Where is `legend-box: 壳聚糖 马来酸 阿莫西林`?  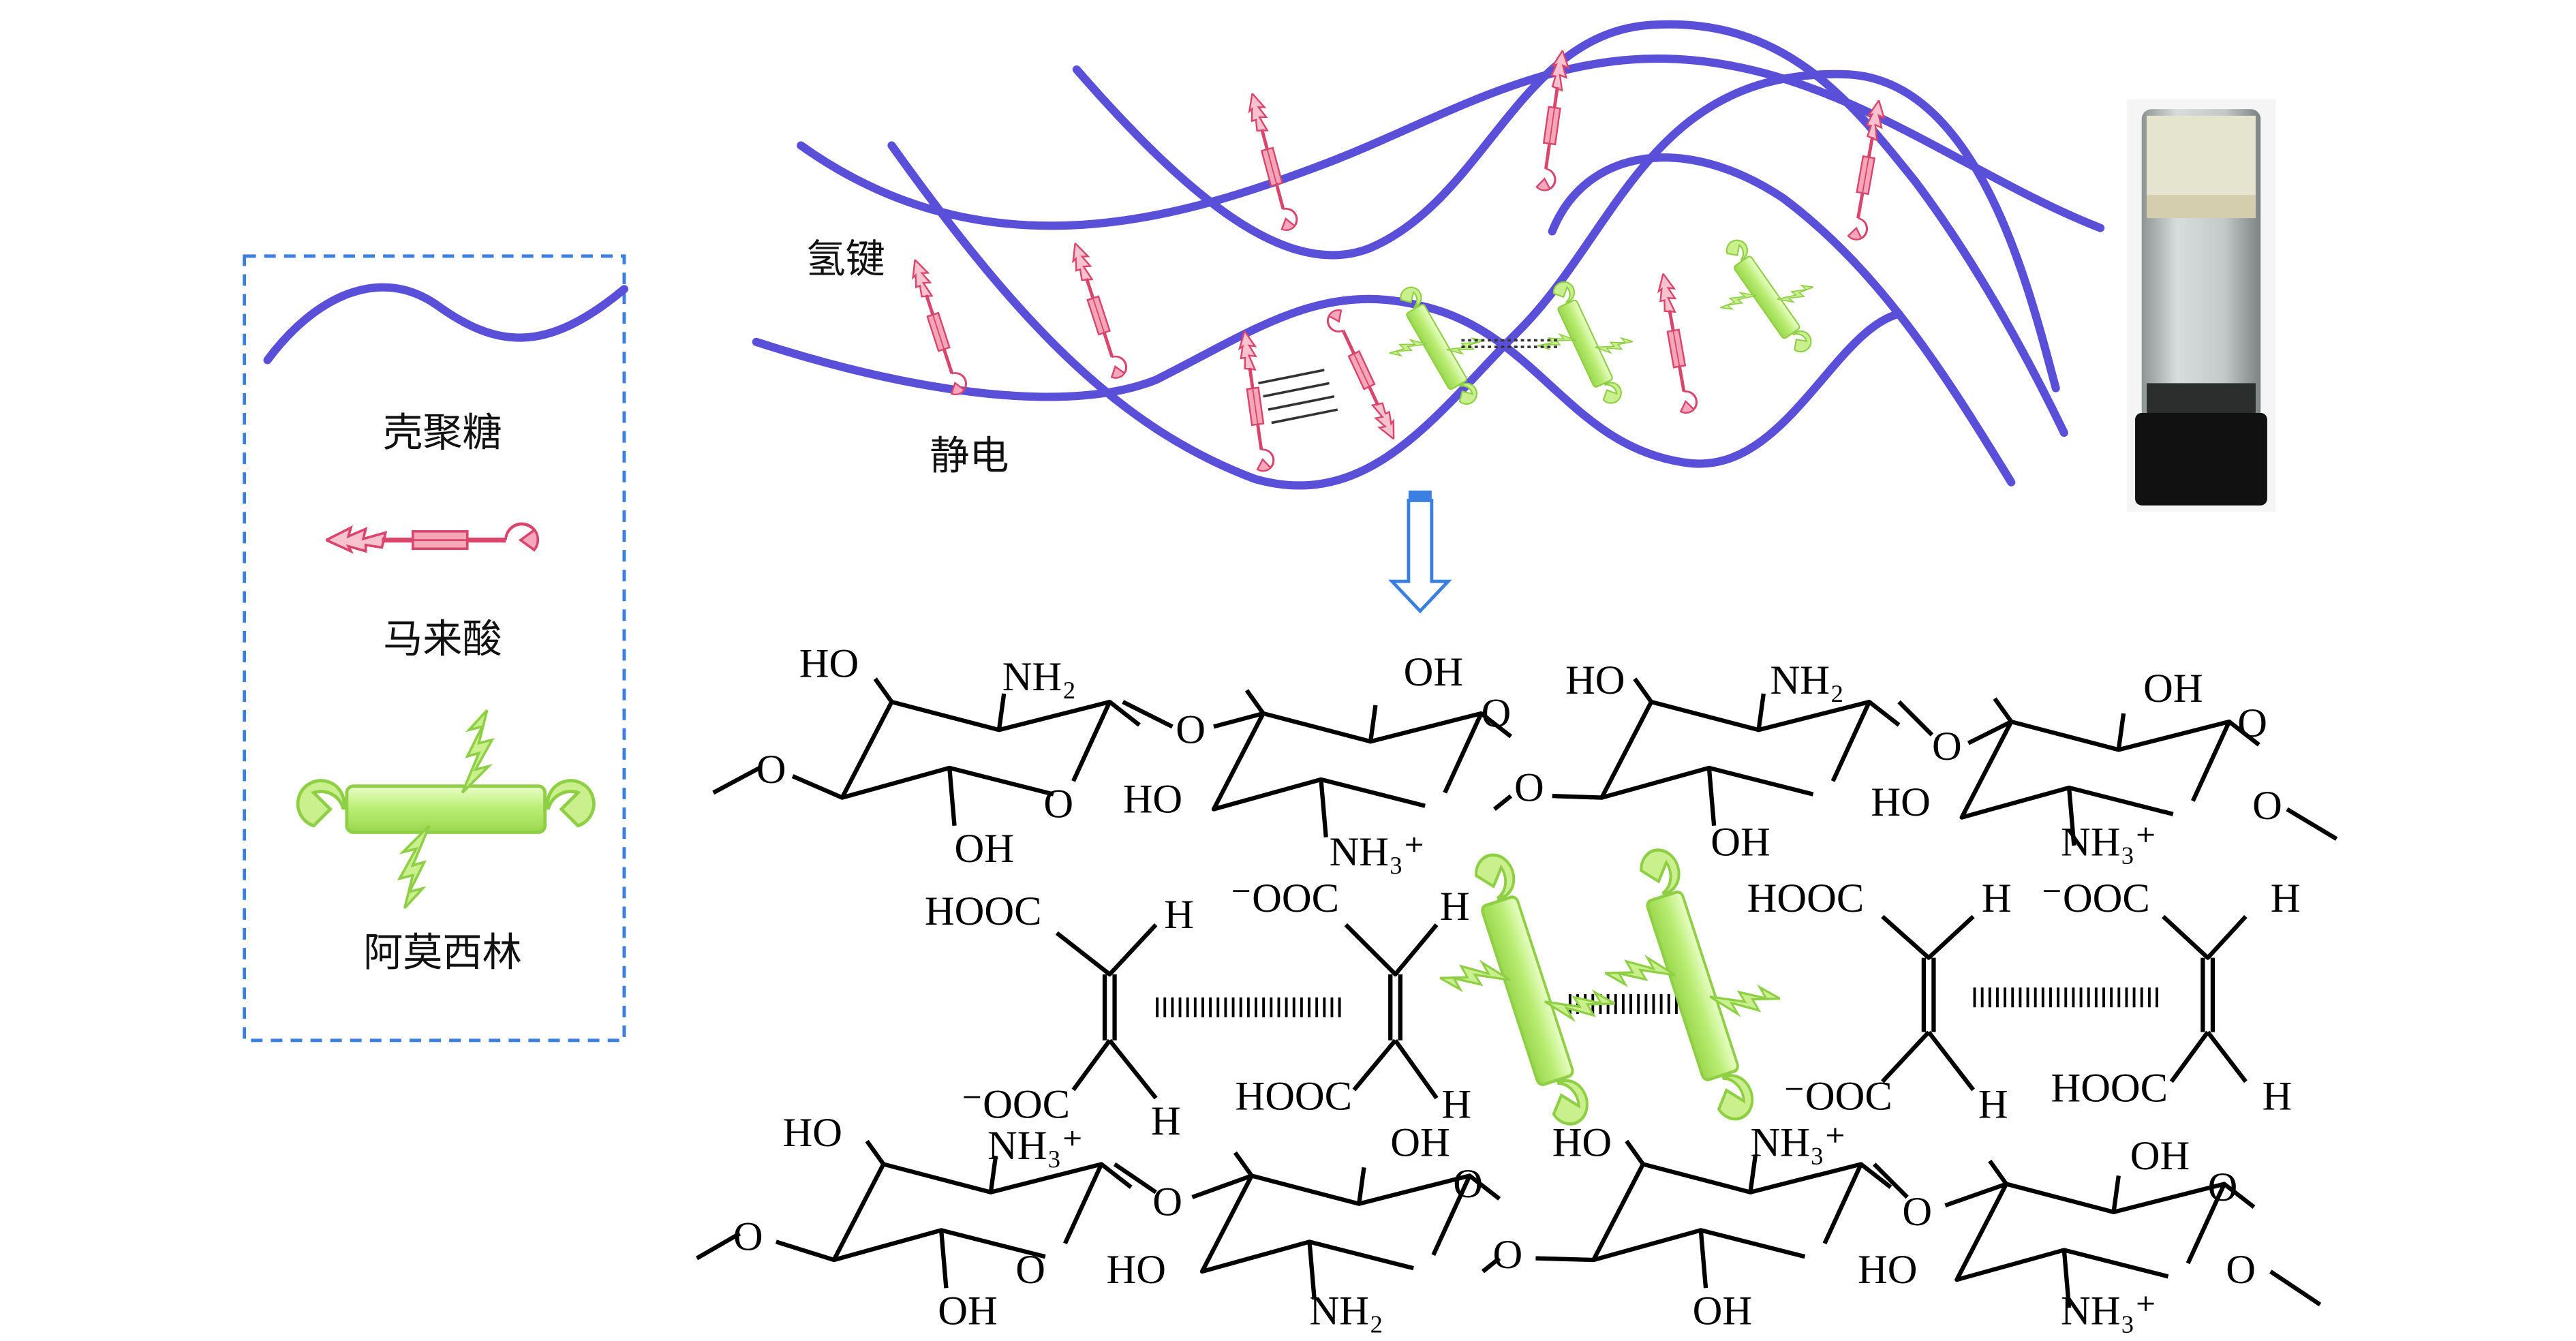 legend-box: 壳聚糖 马来酸 阿莫西林 is located at coordinates (435, 648).